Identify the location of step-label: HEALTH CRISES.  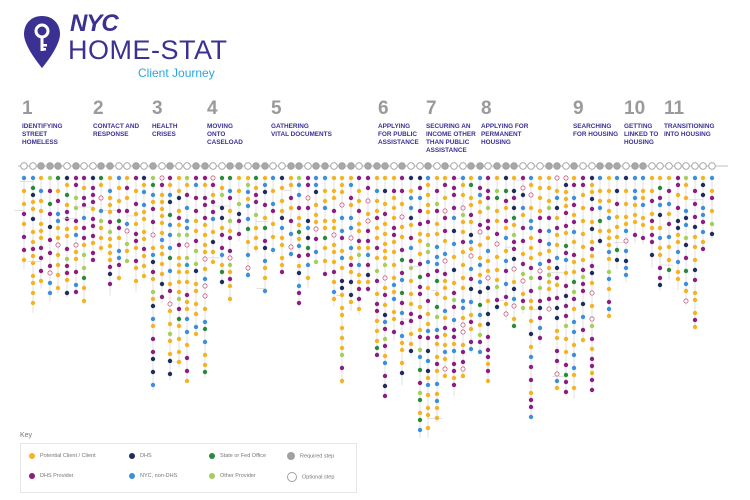
(165, 130).